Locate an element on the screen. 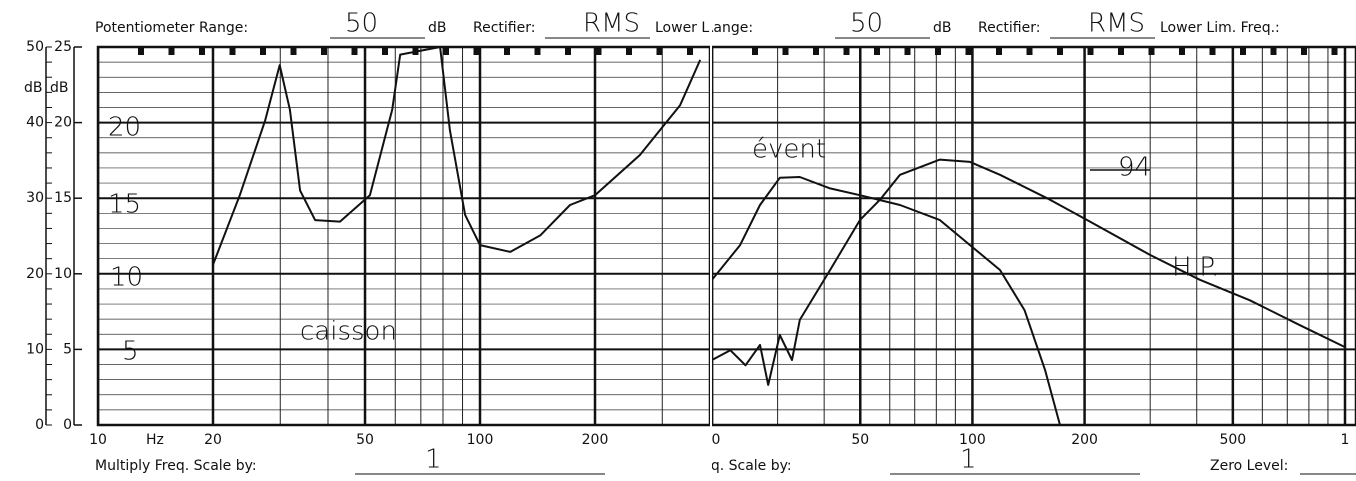 The width and height of the screenshot is (1356, 481). annotation: caisson is located at coordinates (348, 332).